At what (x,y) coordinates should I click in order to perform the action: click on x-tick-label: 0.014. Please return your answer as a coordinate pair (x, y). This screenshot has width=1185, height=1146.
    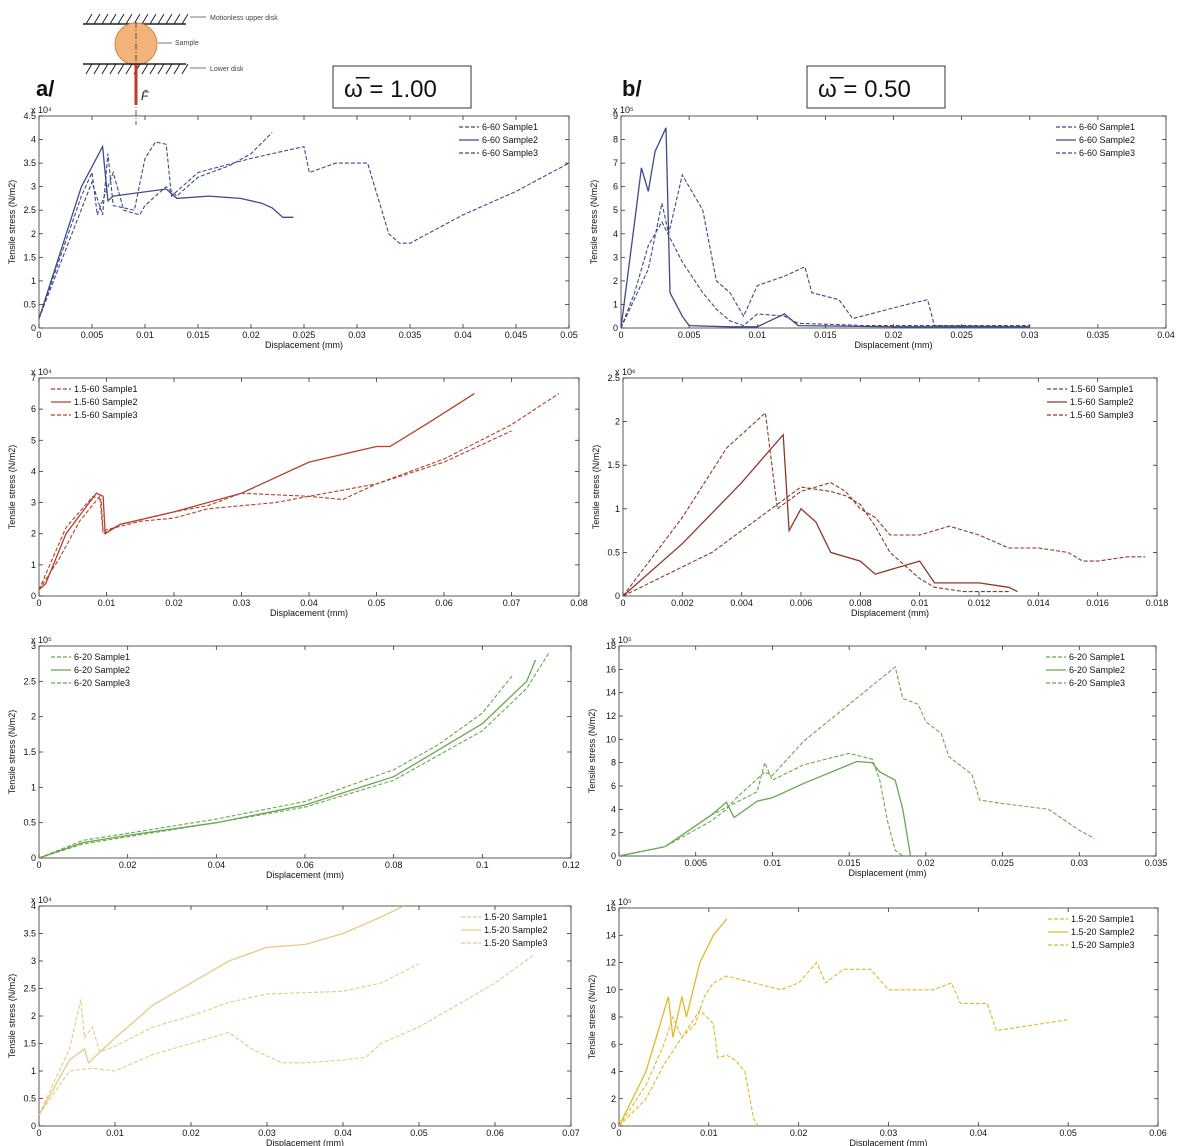
    Looking at the image, I should click on (1038, 603).